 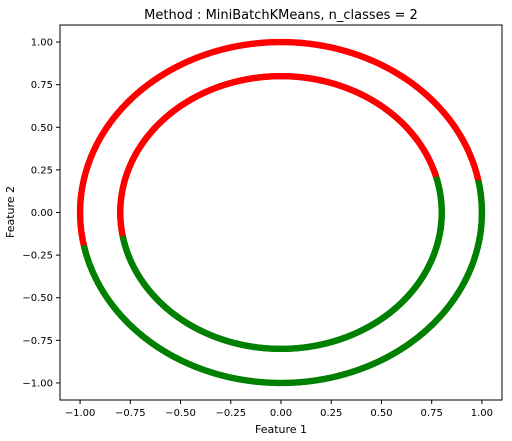 I want to click on x-tick-label: 1.00, so click(x=482, y=413).